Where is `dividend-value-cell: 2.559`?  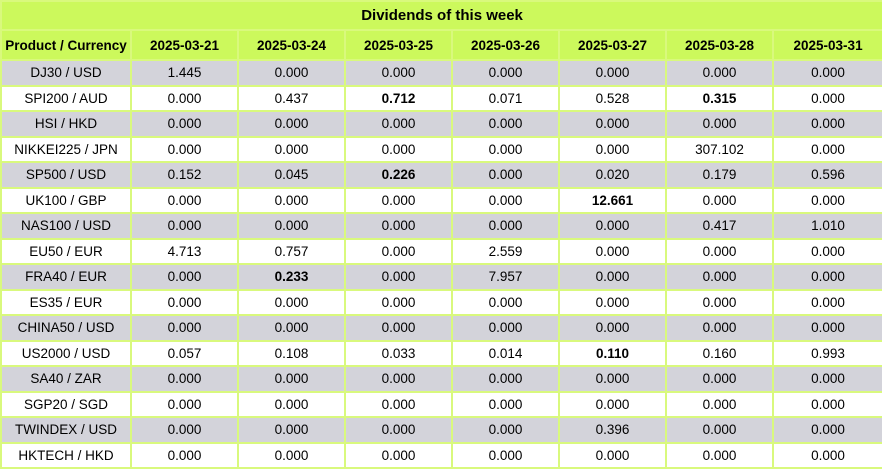
dividend-value-cell: 2.559 is located at coordinates (505, 251).